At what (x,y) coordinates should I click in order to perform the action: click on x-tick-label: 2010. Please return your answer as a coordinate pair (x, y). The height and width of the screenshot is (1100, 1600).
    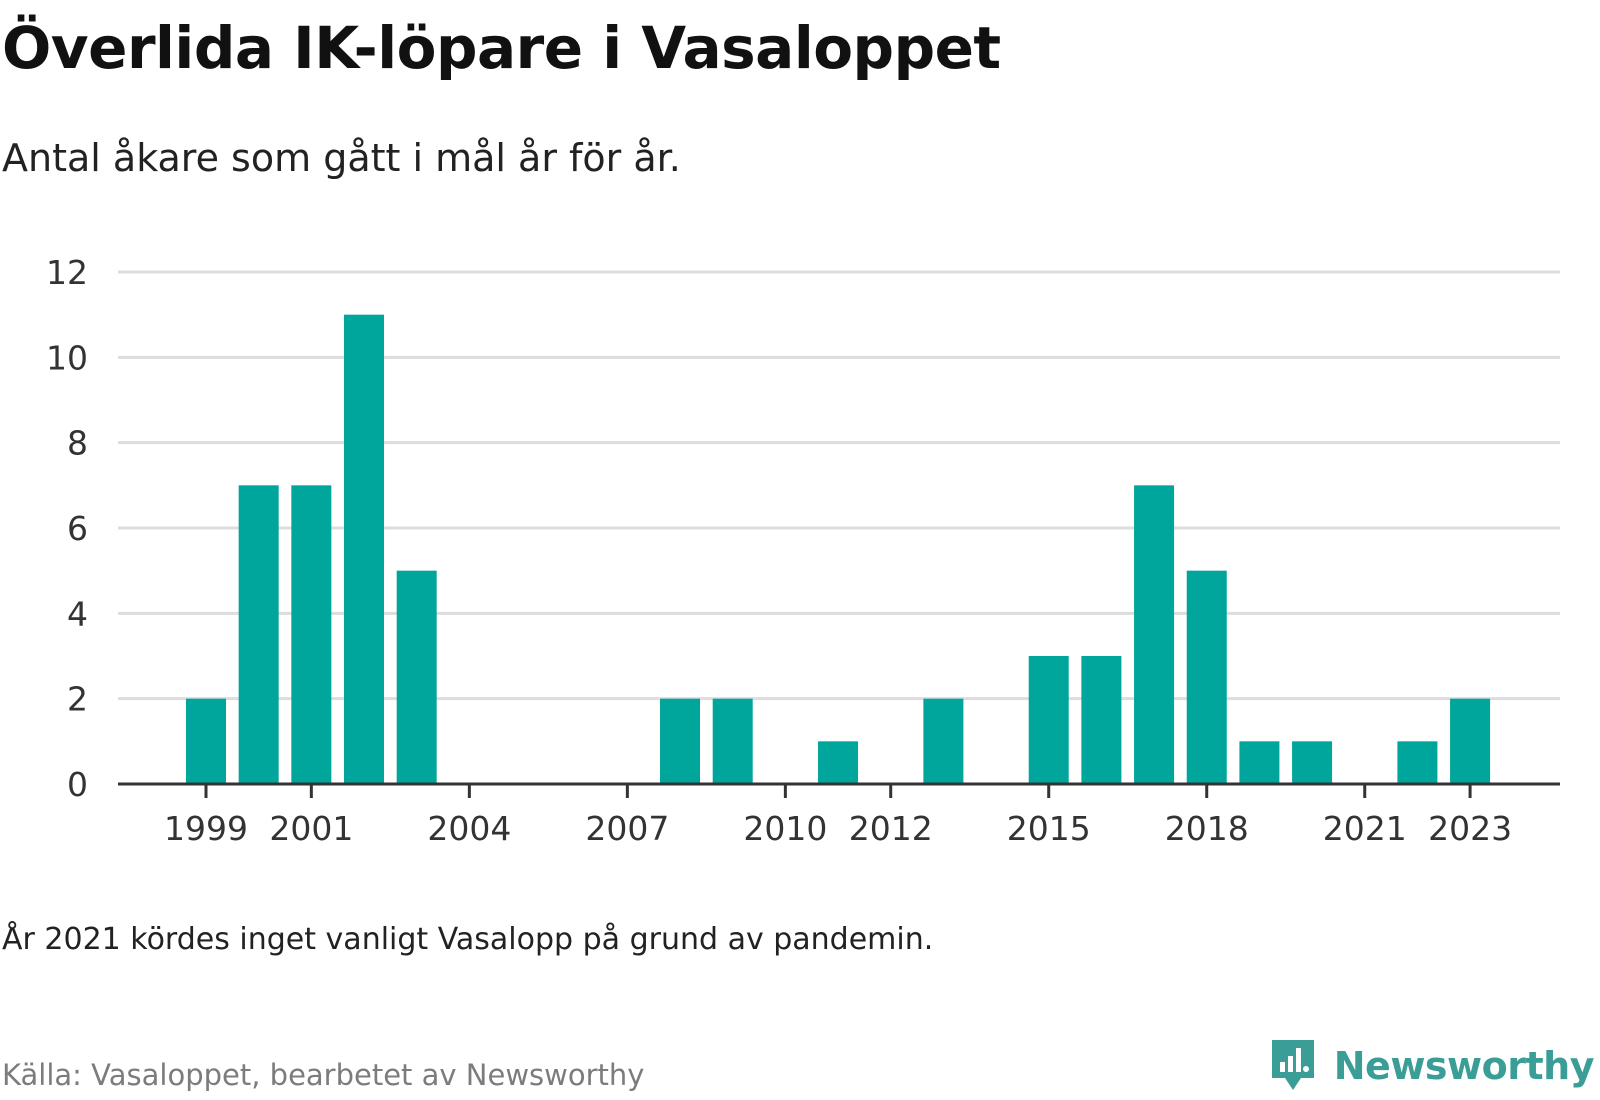
    Looking at the image, I should click on (785, 828).